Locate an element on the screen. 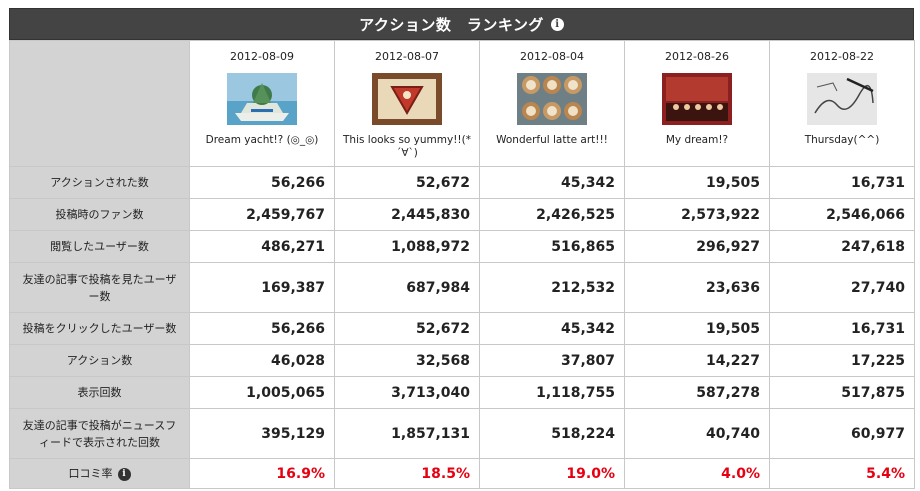 The width and height of the screenshot is (920, 491). value-cell: 27,740 is located at coordinates (842, 287).